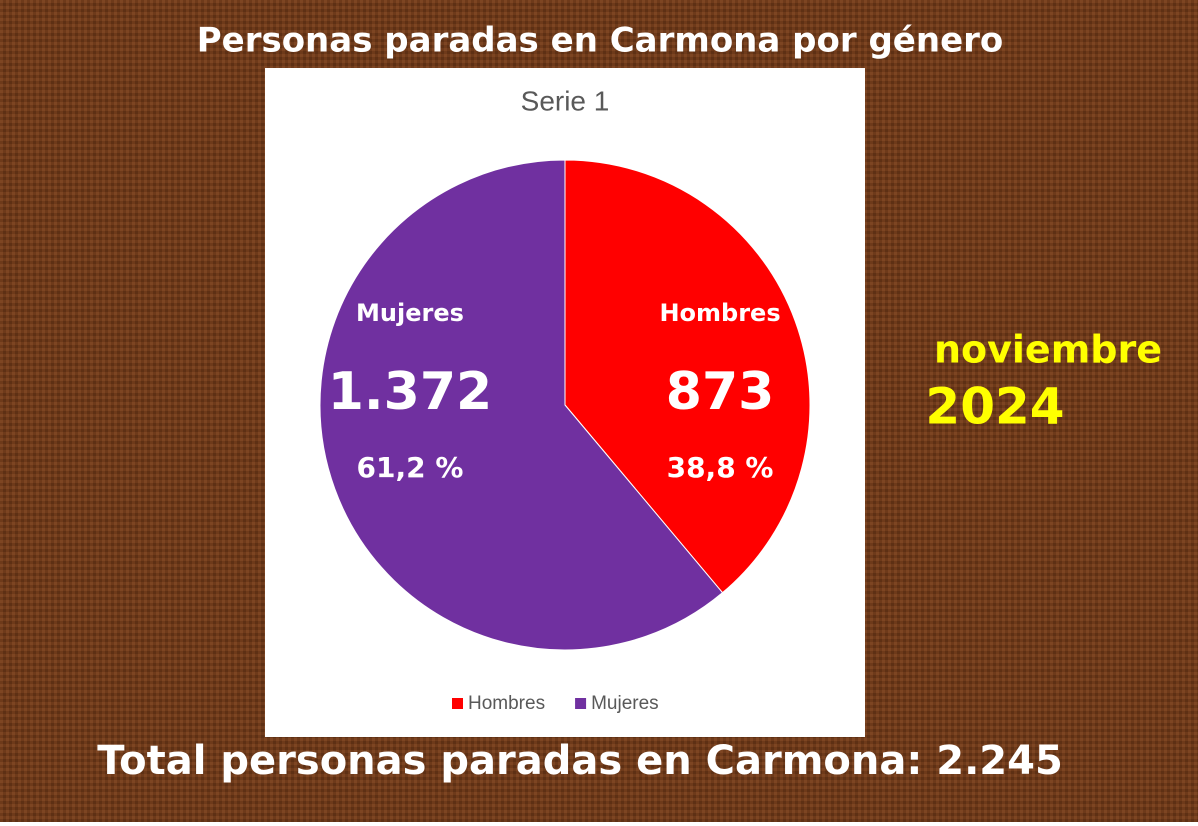 The height and width of the screenshot is (826, 1198). I want to click on total: Total personas paradas en Carmona: 2.245, so click(580, 761).